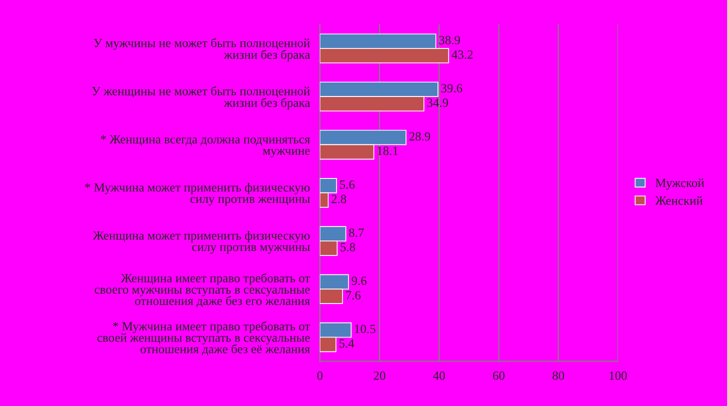 This screenshot has width=727, height=406. Describe the element at coordinates (348, 247) in the screenshot. I see `data-label: 5.8` at that location.